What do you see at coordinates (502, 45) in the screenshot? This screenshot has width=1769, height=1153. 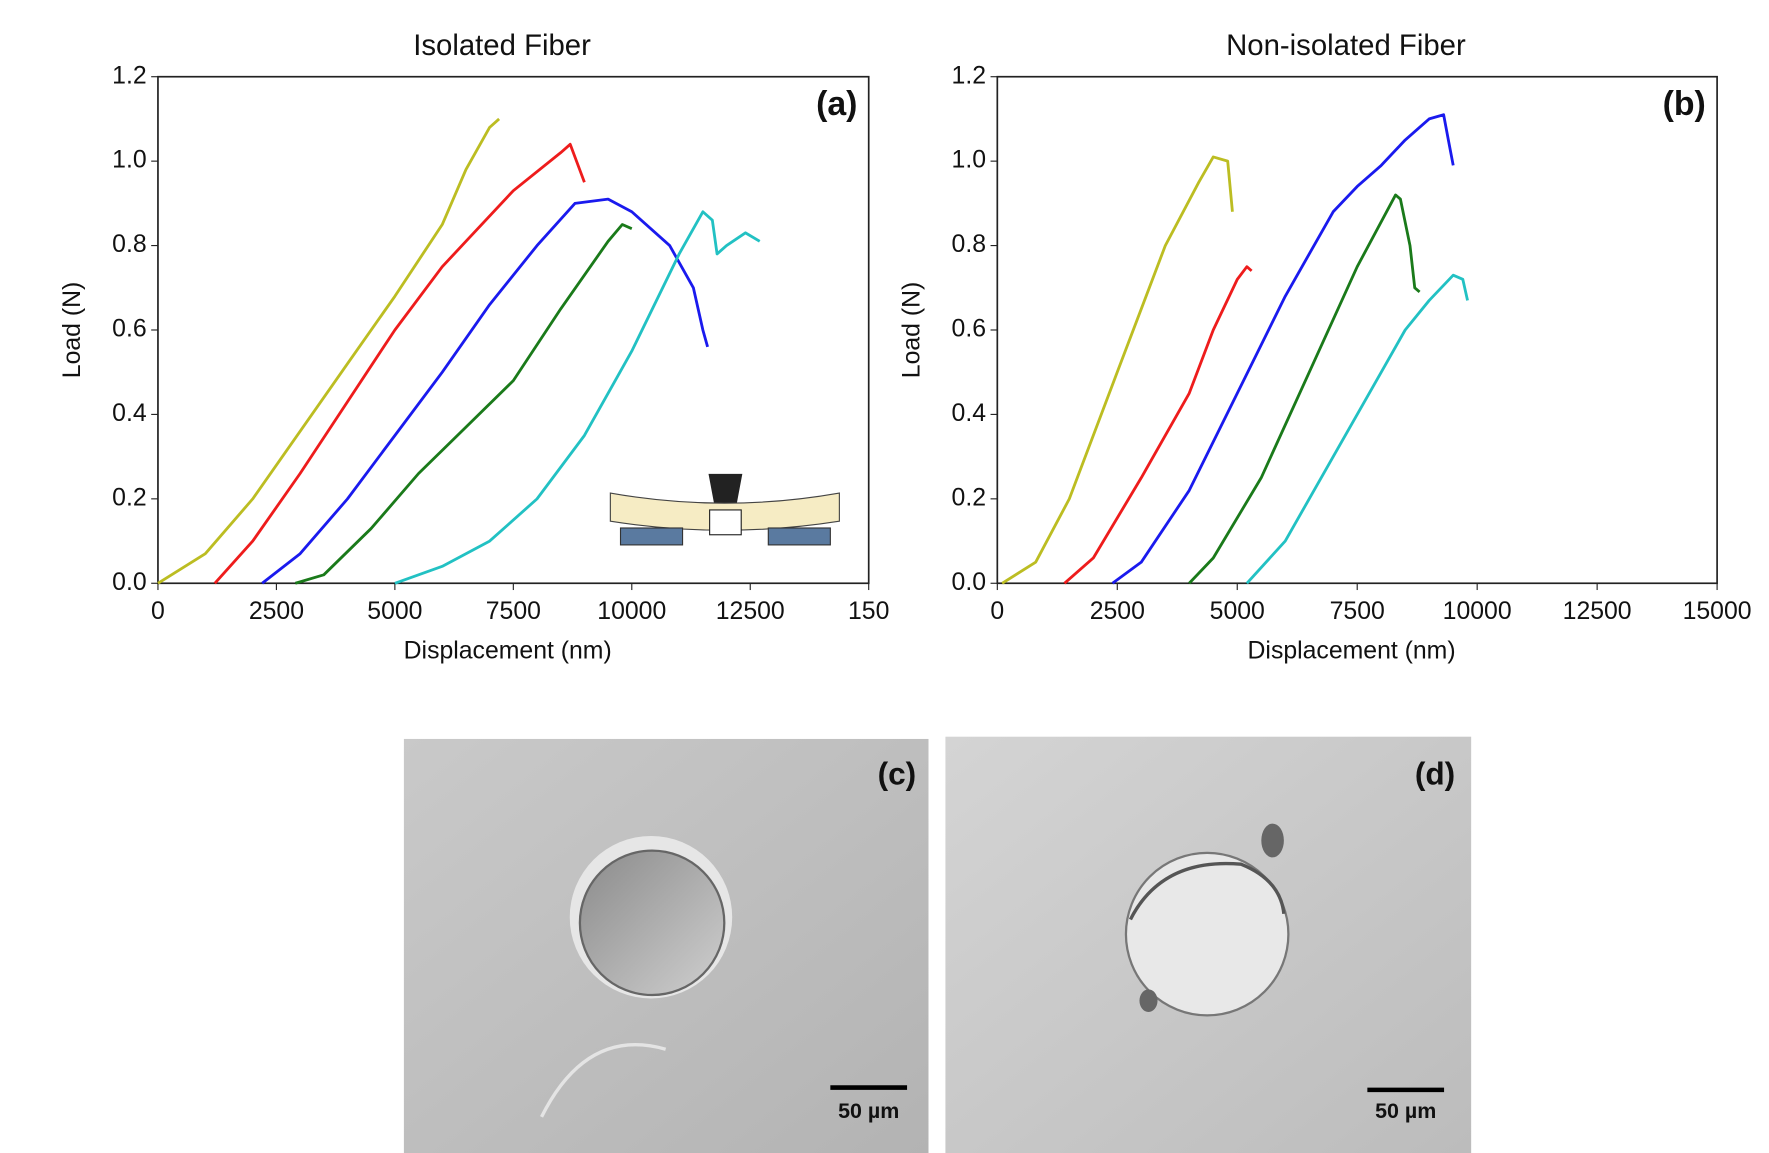 I see `chart-title: Isolated Fiber` at bounding box center [502, 45].